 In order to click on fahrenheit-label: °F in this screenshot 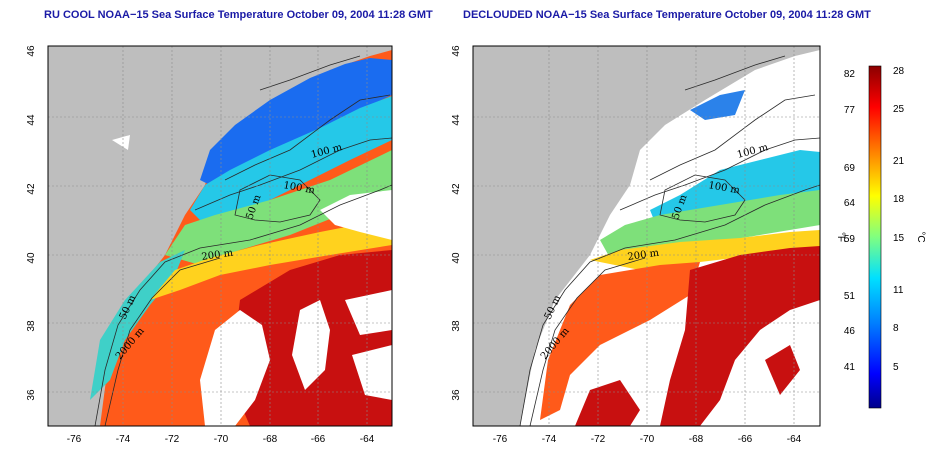, I will do `click(840, 237)`.